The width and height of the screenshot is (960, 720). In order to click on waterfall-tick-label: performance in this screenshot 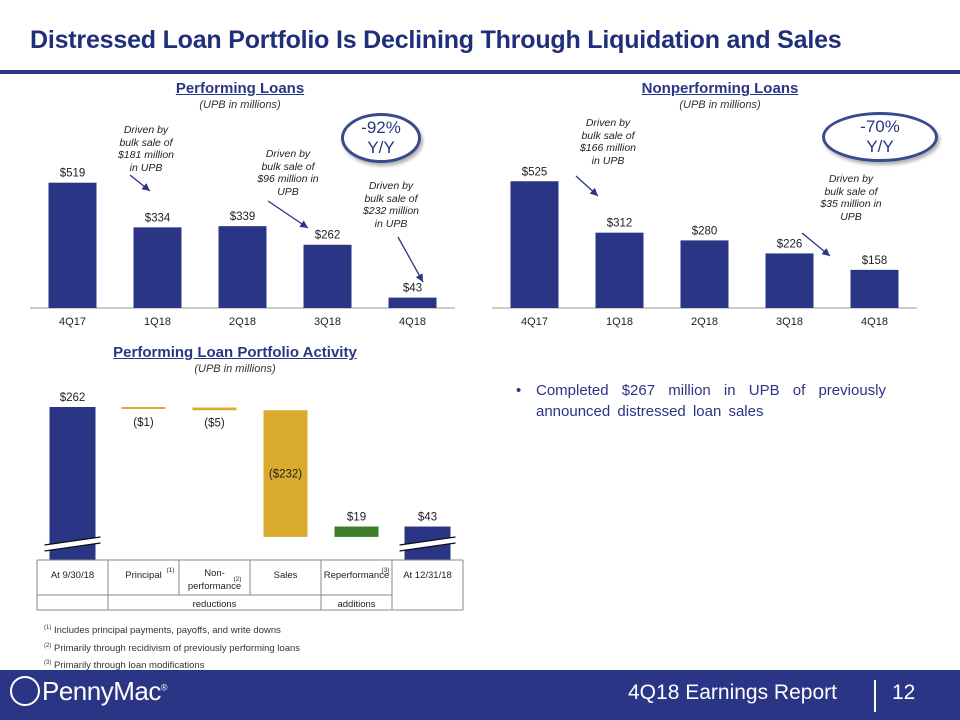, I will do `click(214, 586)`.